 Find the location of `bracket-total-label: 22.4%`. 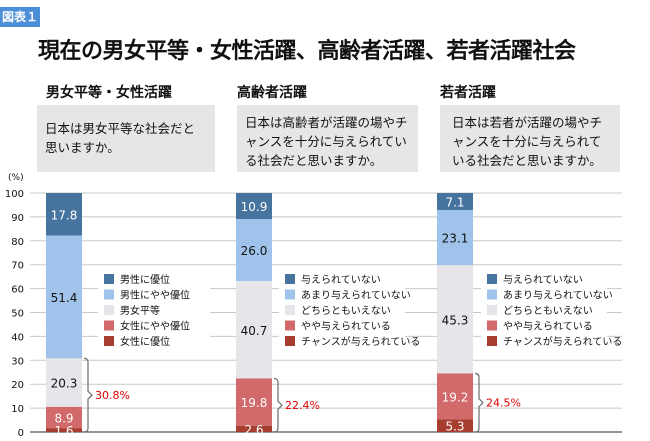

bracket-total-label: 22.4% is located at coordinates (302, 405).